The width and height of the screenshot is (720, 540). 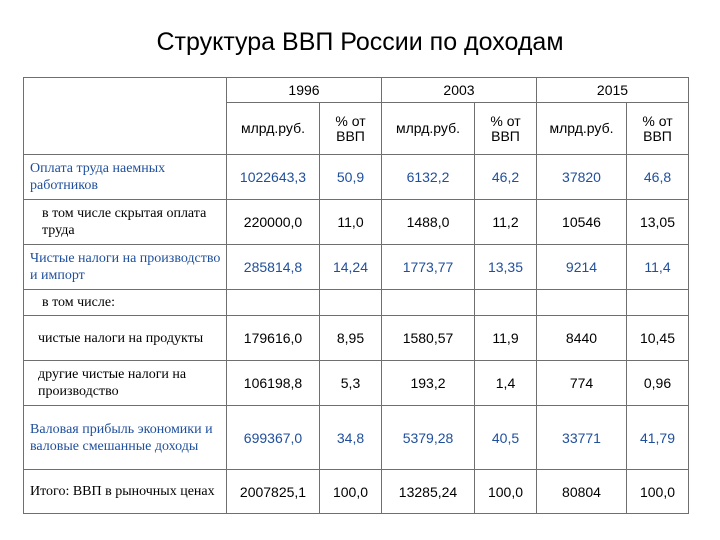 I want to click on value-cell: 1488,0, so click(x=428, y=222).